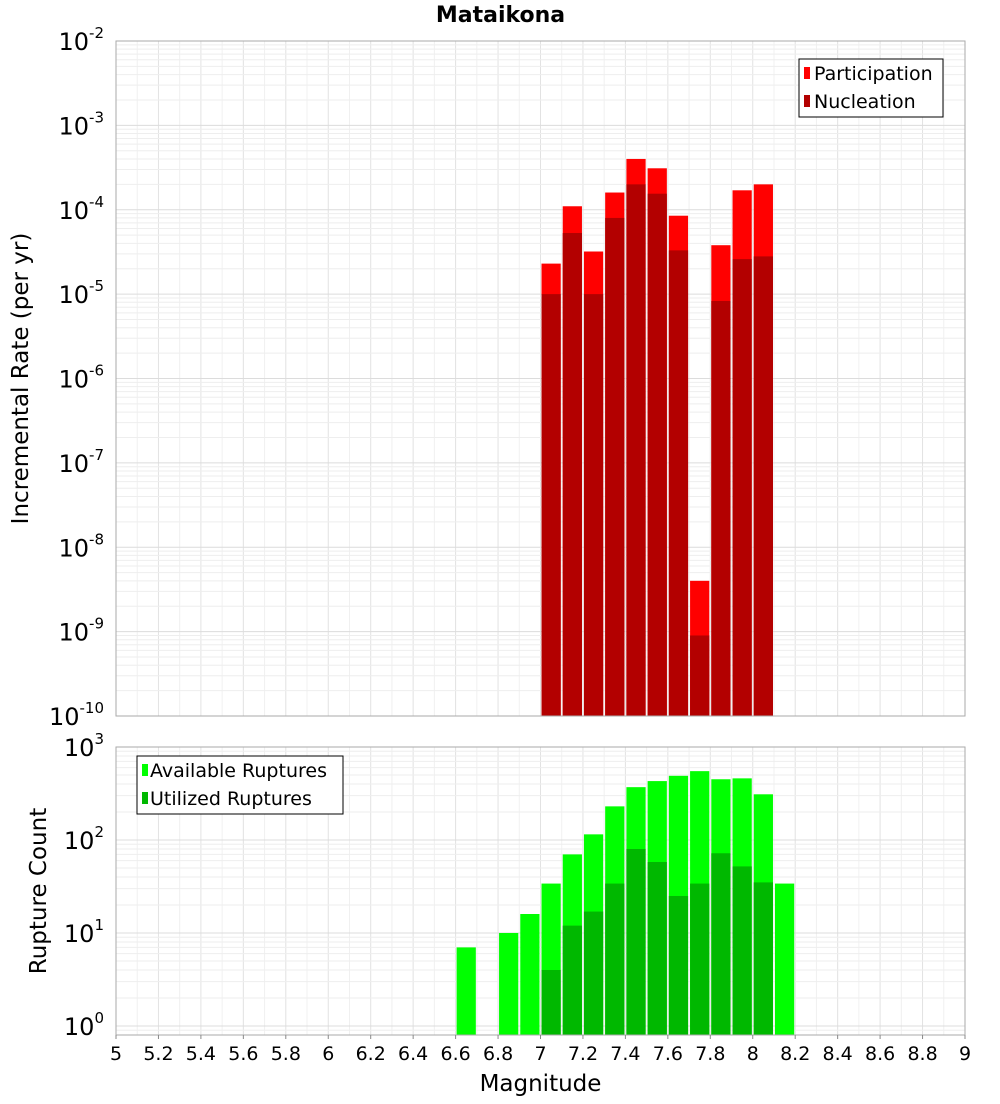 This screenshot has width=1000, height=1104. What do you see at coordinates (231, 799) in the screenshot?
I see `count-legend-label-1: Utilized Ruptures` at bounding box center [231, 799].